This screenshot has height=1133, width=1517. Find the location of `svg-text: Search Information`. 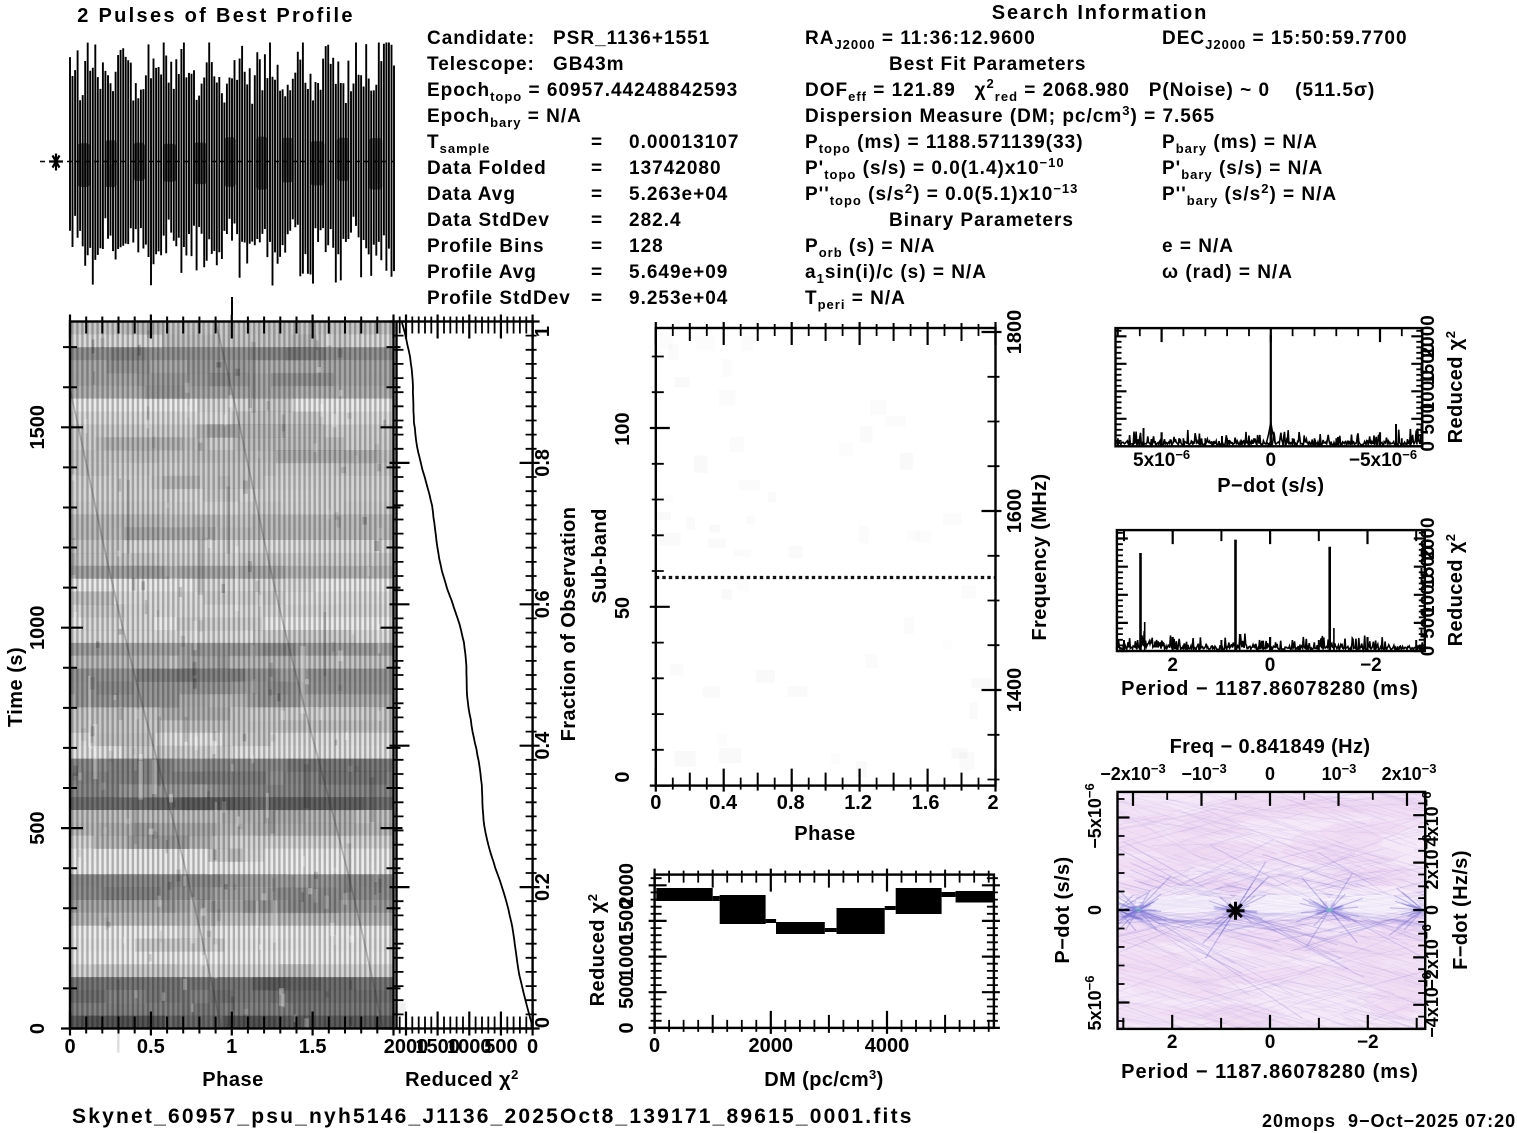

svg-text: Search Information is located at coordinates (1100, 13).